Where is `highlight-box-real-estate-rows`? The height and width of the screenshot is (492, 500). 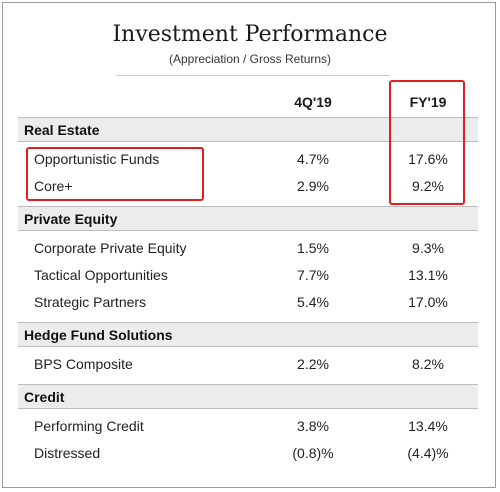 highlight-box-real-estate-rows is located at coordinates (115, 174).